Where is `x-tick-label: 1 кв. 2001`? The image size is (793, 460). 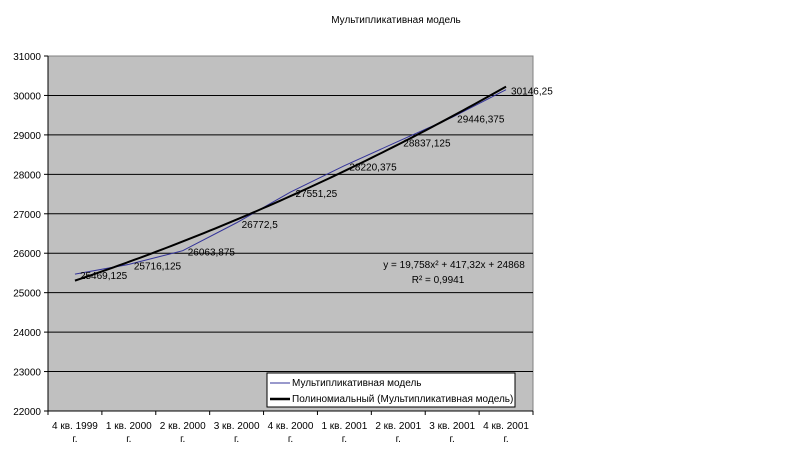 x-tick-label: 1 кв. 2001 is located at coordinates (344, 426).